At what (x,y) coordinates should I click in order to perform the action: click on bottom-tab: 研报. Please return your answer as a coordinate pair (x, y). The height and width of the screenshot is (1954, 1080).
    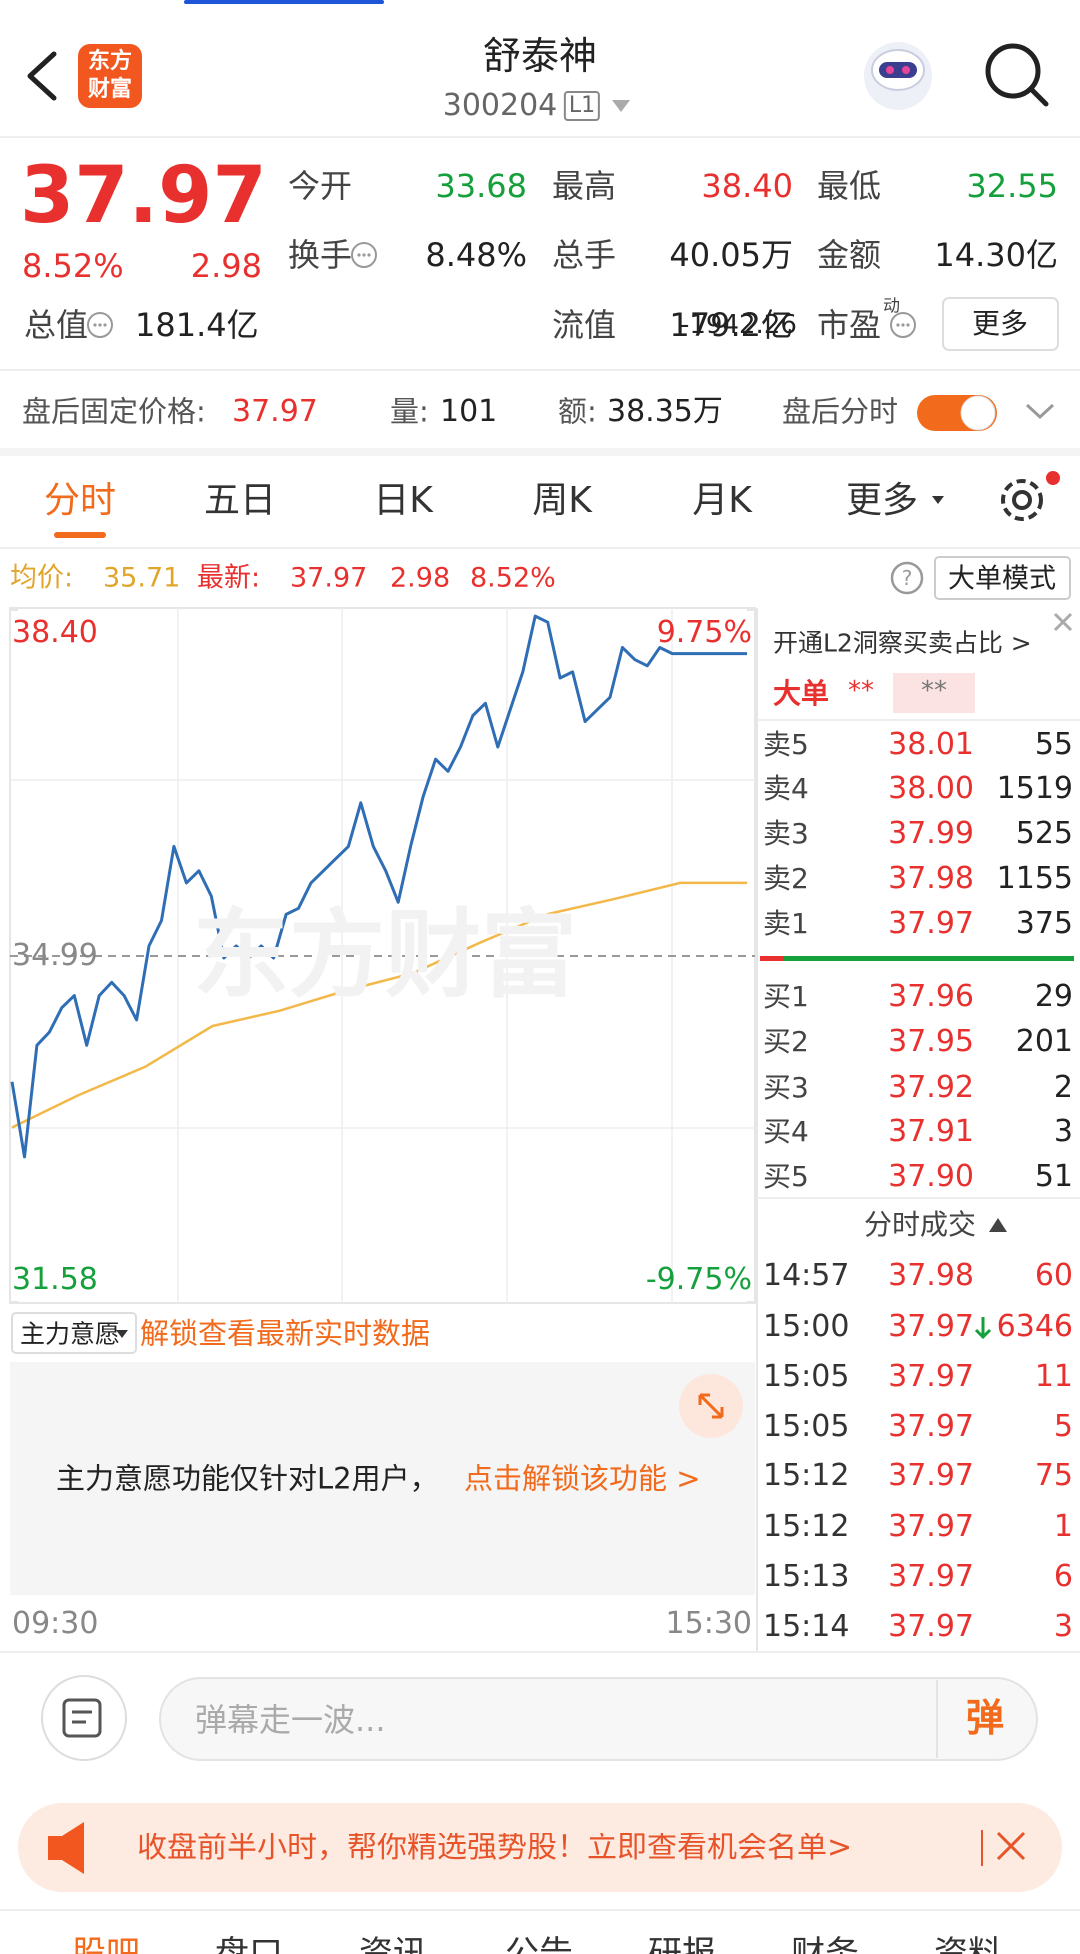
    Looking at the image, I should click on (682, 1944).